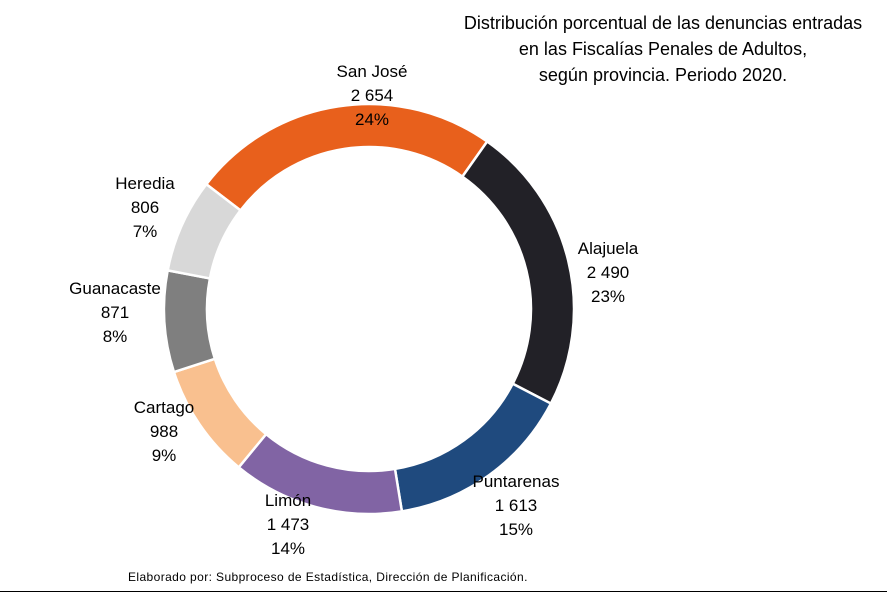 Image resolution: width=887 pixels, height=592 pixels. I want to click on slice-label-guanacaste: Guanacaste 871 8%, so click(115, 313).